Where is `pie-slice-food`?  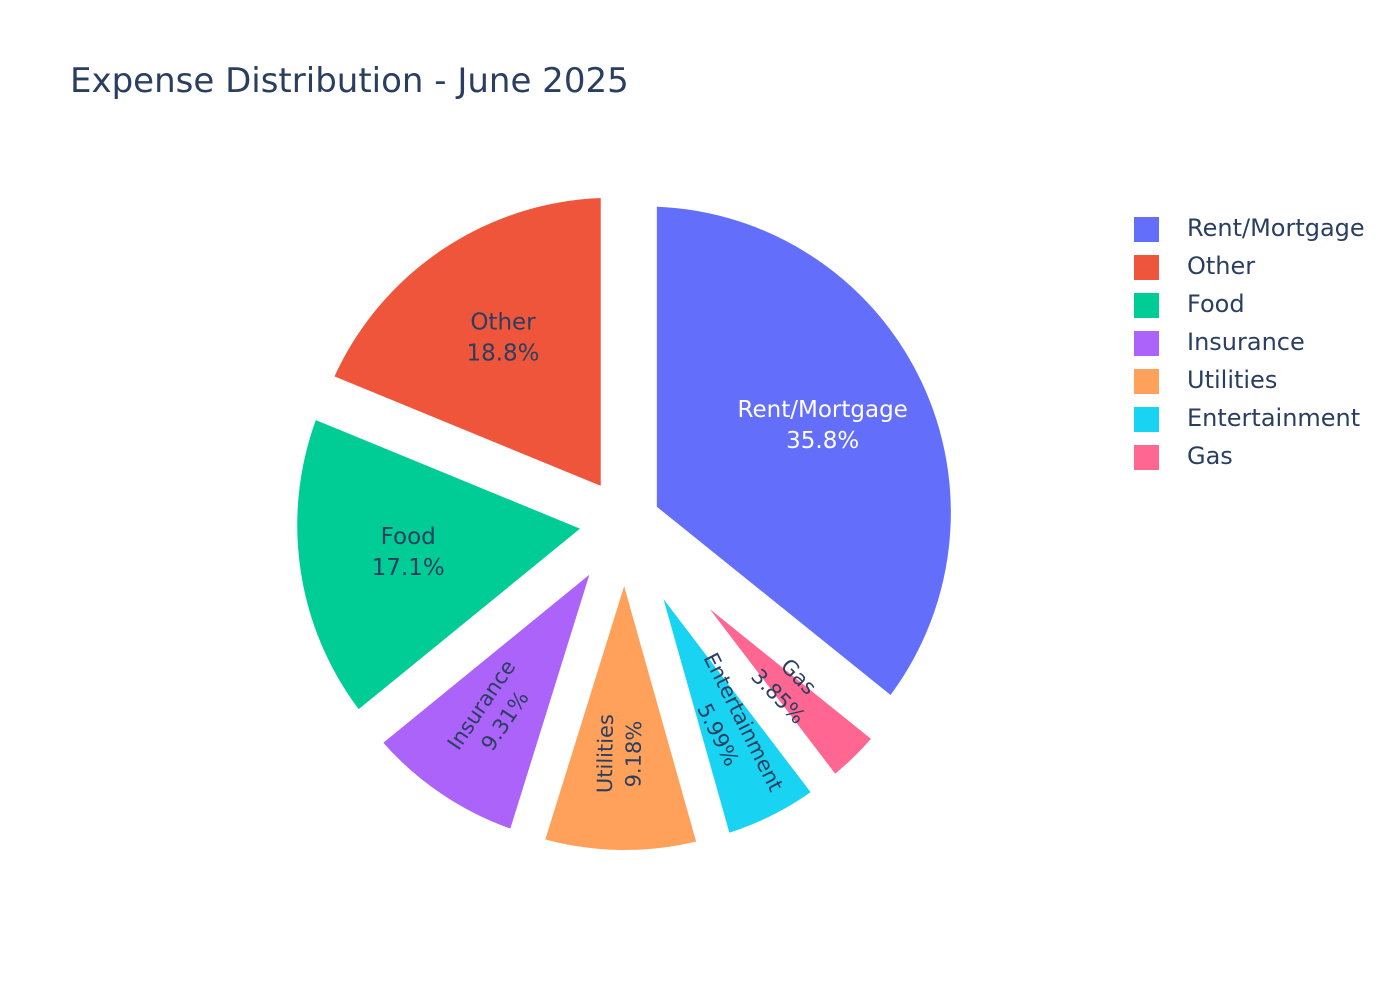 pie-slice-food is located at coordinates (450, 566).